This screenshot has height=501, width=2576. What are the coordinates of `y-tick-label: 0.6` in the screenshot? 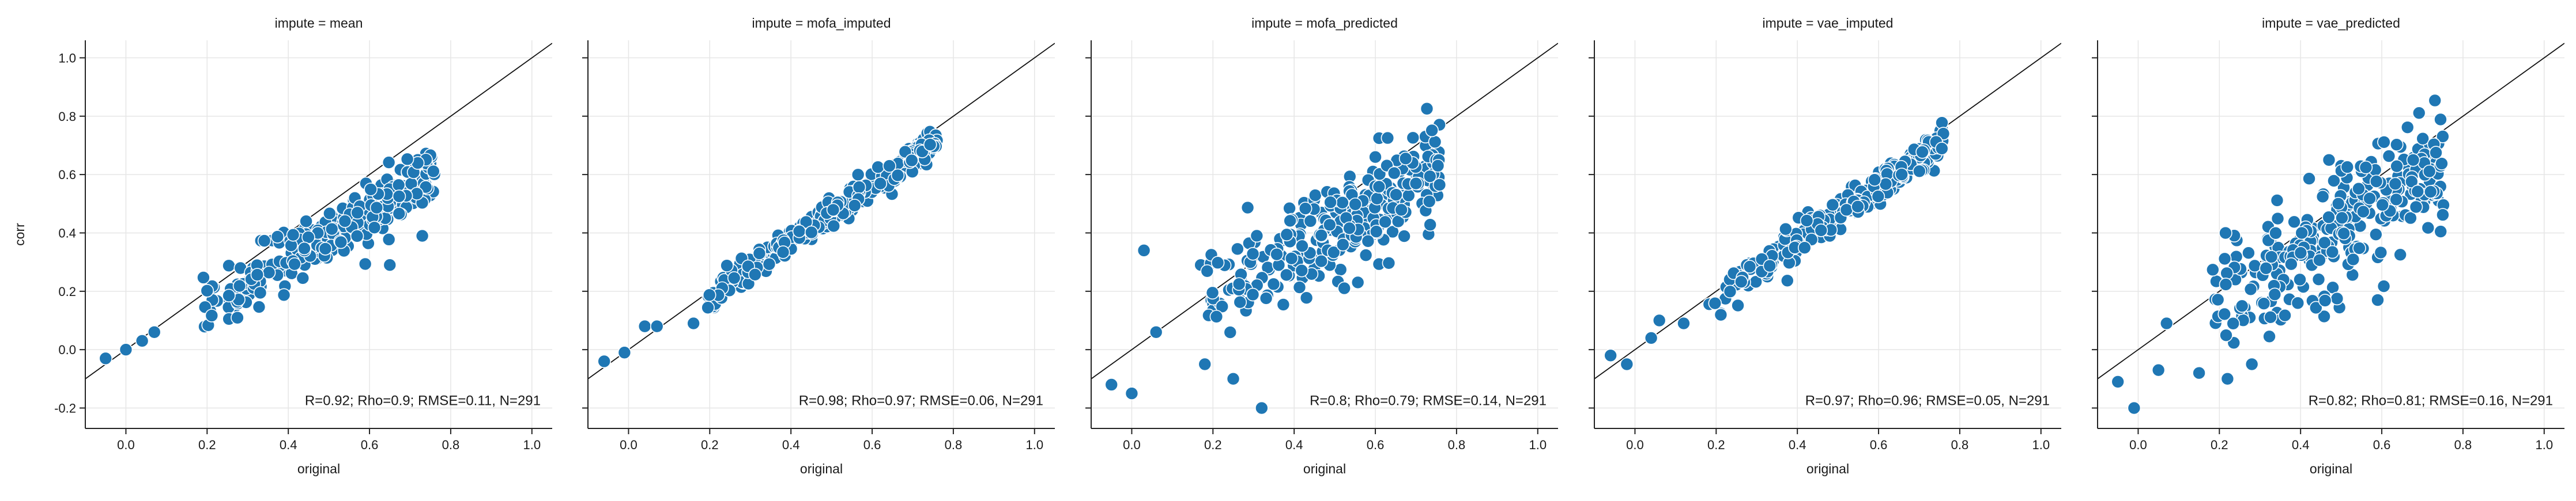 It's located at (67, 175).